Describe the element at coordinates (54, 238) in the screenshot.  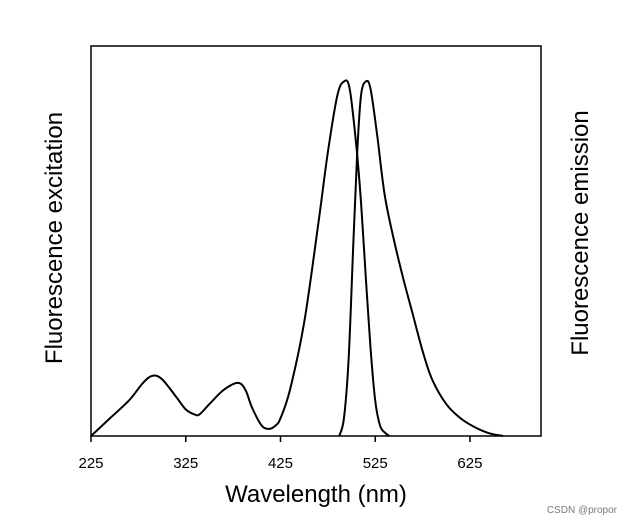
I see `y-axis-title-left: Fluorescence excitation` at that location.